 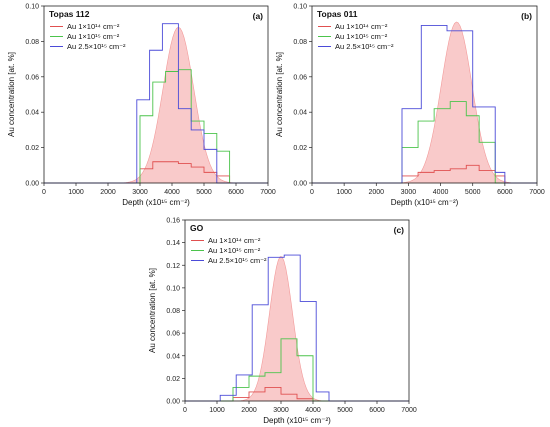 I want to click on panel-label: (b), so click(x=526, y=16).